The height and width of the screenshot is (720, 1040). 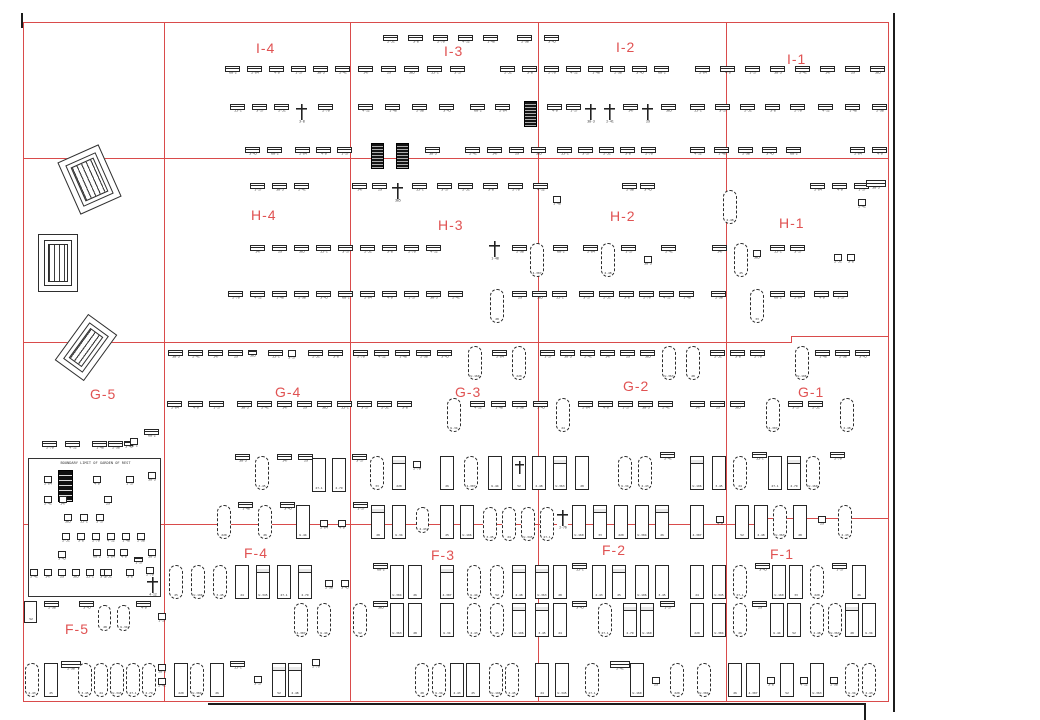 I want to click on grave-plot-rect-capped: U-345, so click(x=263, y=582).